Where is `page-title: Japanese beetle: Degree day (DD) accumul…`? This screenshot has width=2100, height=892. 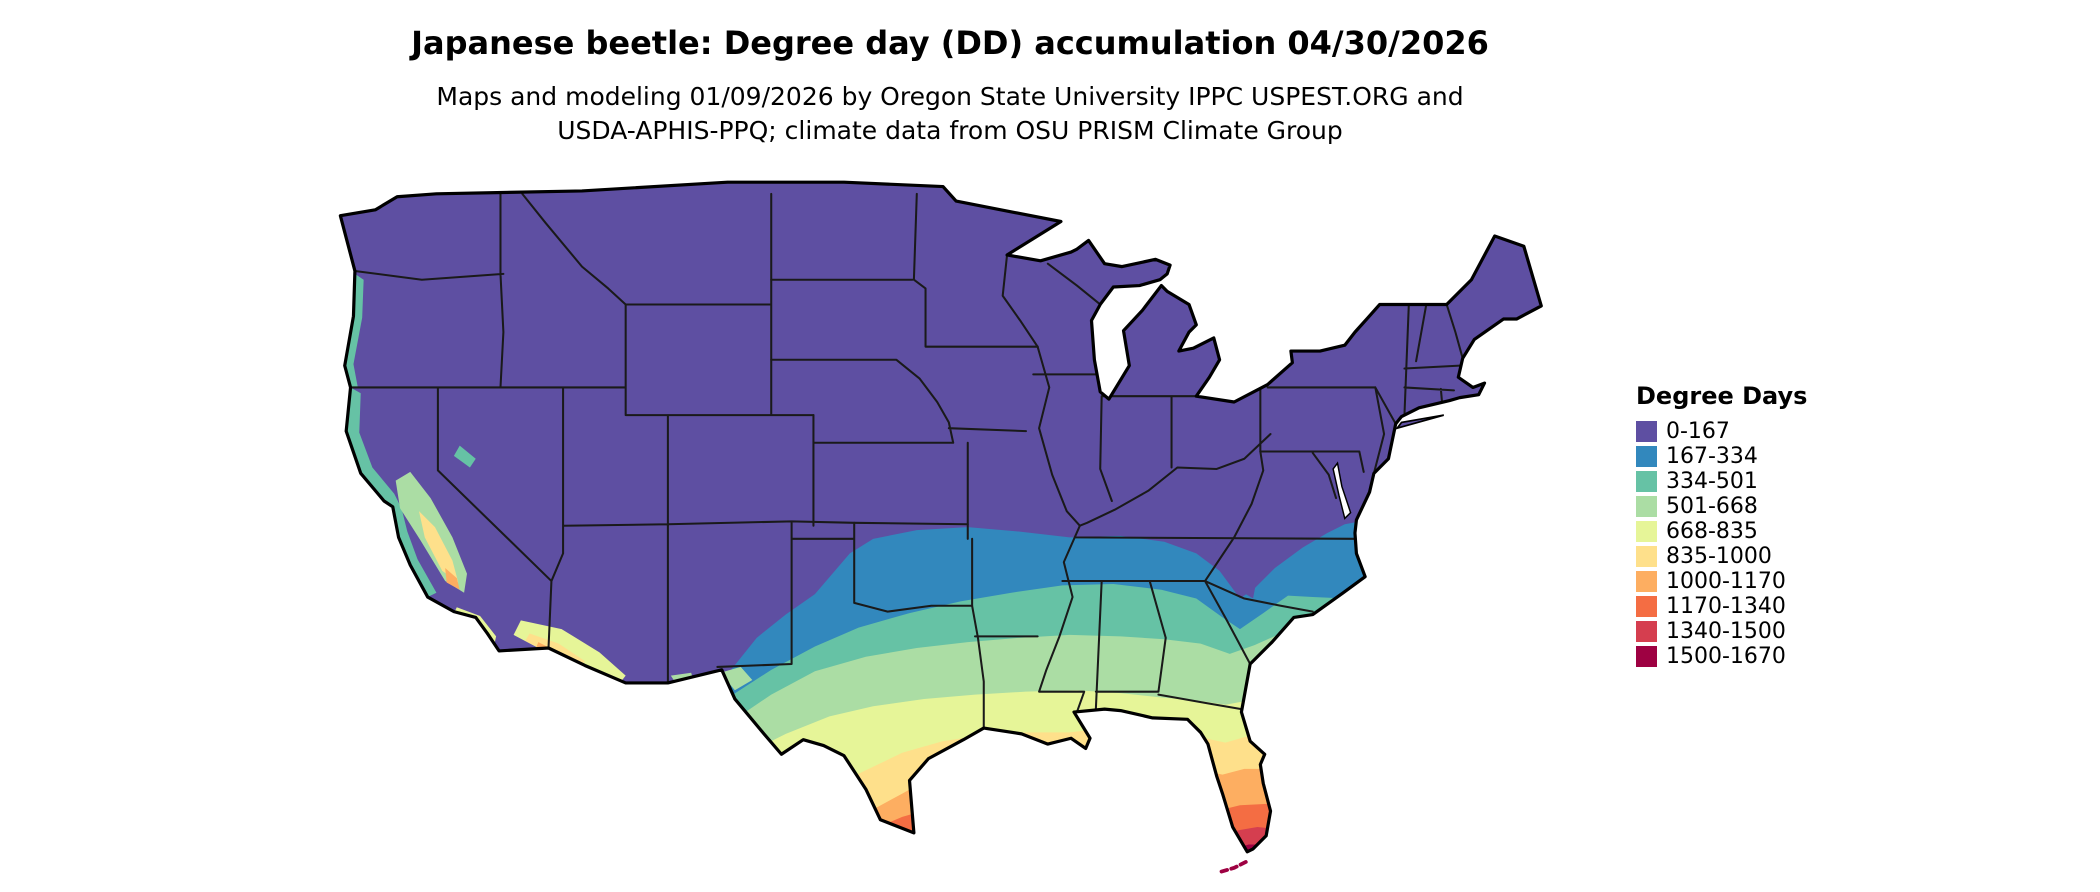
page-title: Japanese beetle: Degree day (DD) accumul… is located at coordinates (950, 43).